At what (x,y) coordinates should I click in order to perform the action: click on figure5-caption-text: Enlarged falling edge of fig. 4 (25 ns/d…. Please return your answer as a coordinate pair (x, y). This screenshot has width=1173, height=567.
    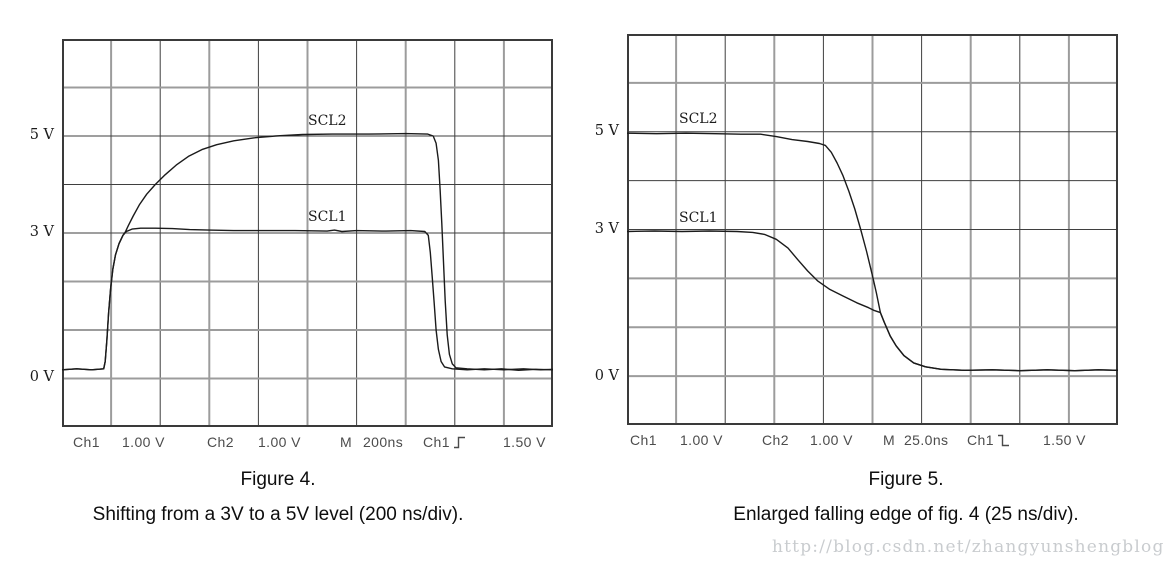
    Looking at the image, I should click on (906, 514).